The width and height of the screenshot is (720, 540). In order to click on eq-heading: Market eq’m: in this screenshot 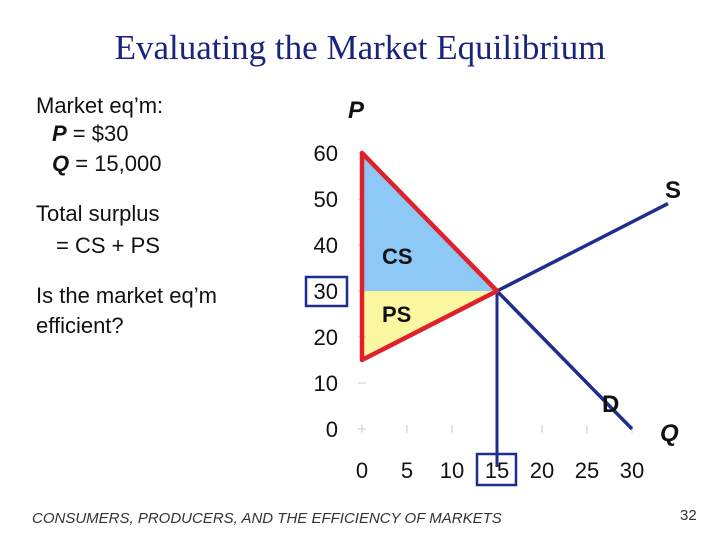, I will do `click(100, 105)`.